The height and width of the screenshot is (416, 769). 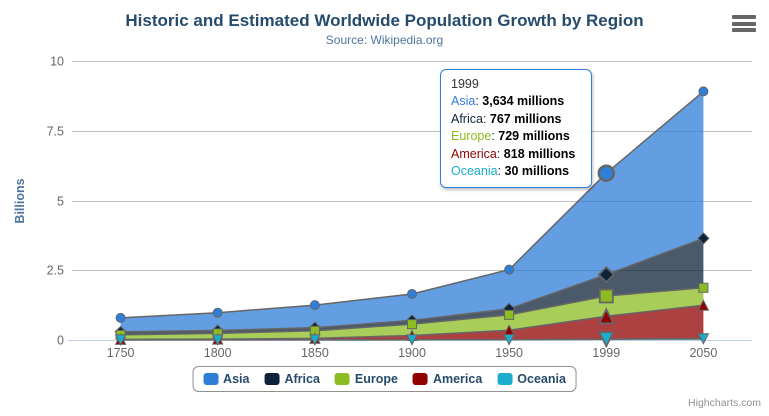 What do you see at coordinates (412, 294) in the screenshot?
I see `marker-asia-1900` at bounding box center [412, 294].